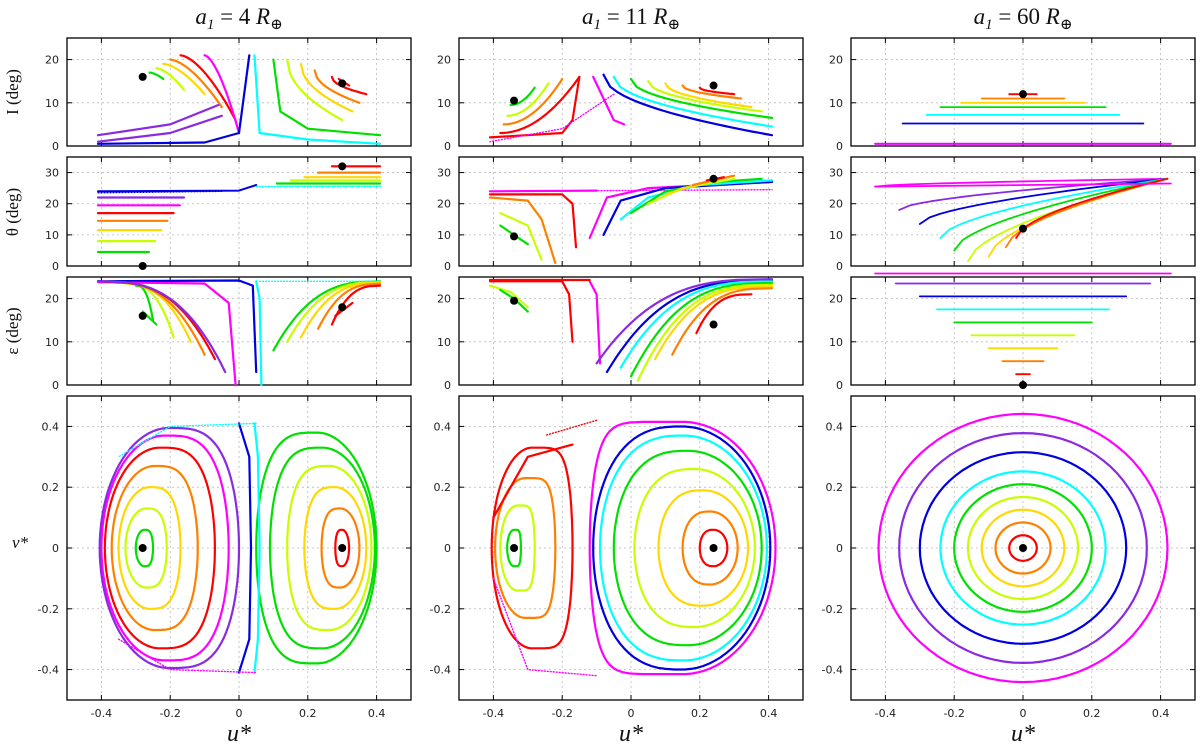 This screenshot has width=1200, height=750. Describe the element at coordinates (440, 609) in the screenshot. I see `y-tick-label: -0.2` at that location.